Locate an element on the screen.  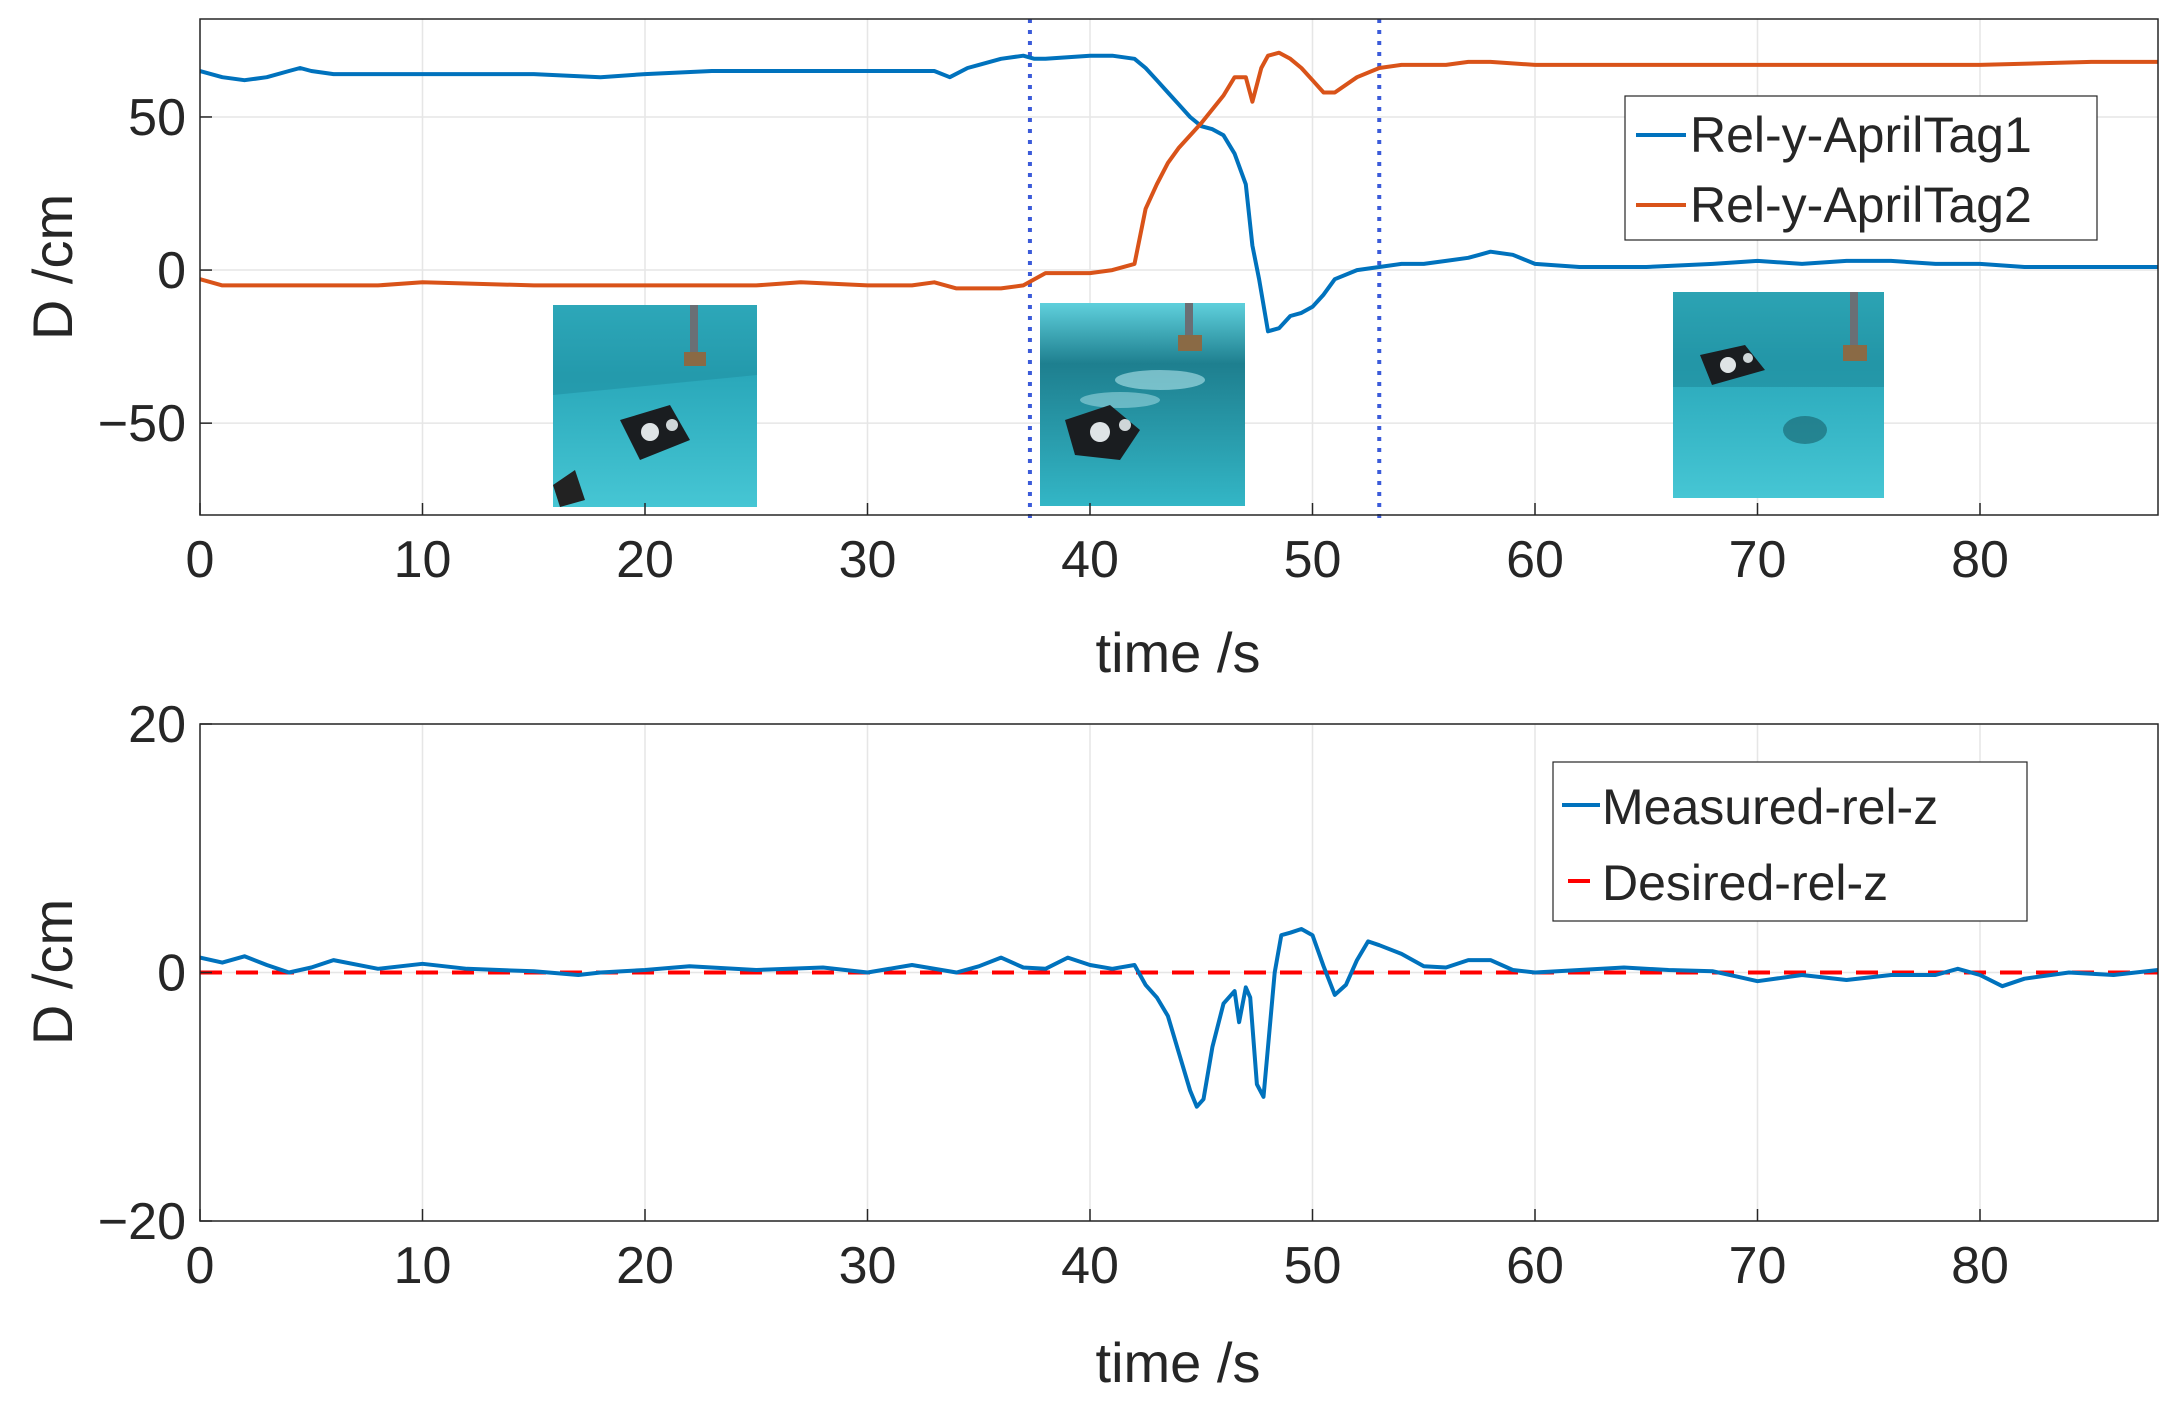
legend-label-desired-rel-z: Desired-rel-z is located at coordinates (1745, 883).